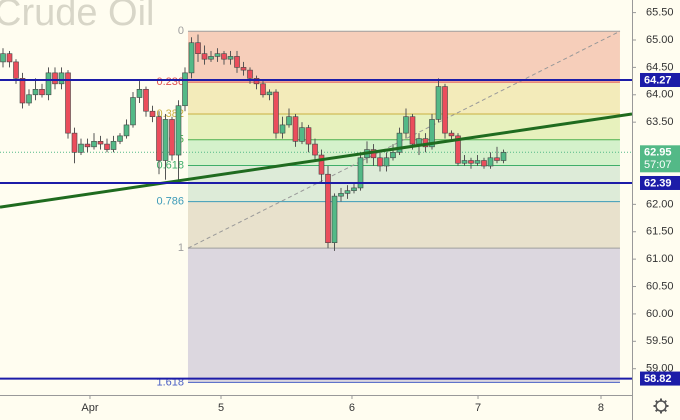 The height and width of the screenshot is (420, 680). I want to click on y-tick-label: 65.50, so click(660, 13).